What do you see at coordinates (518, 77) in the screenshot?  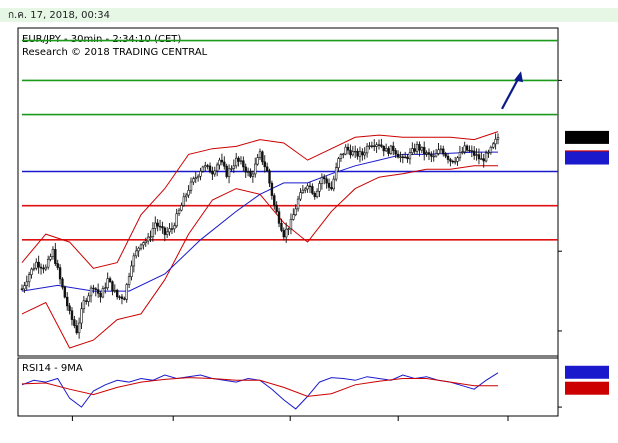 I see `projection-arrow-head` at bounding box center [518, 77].